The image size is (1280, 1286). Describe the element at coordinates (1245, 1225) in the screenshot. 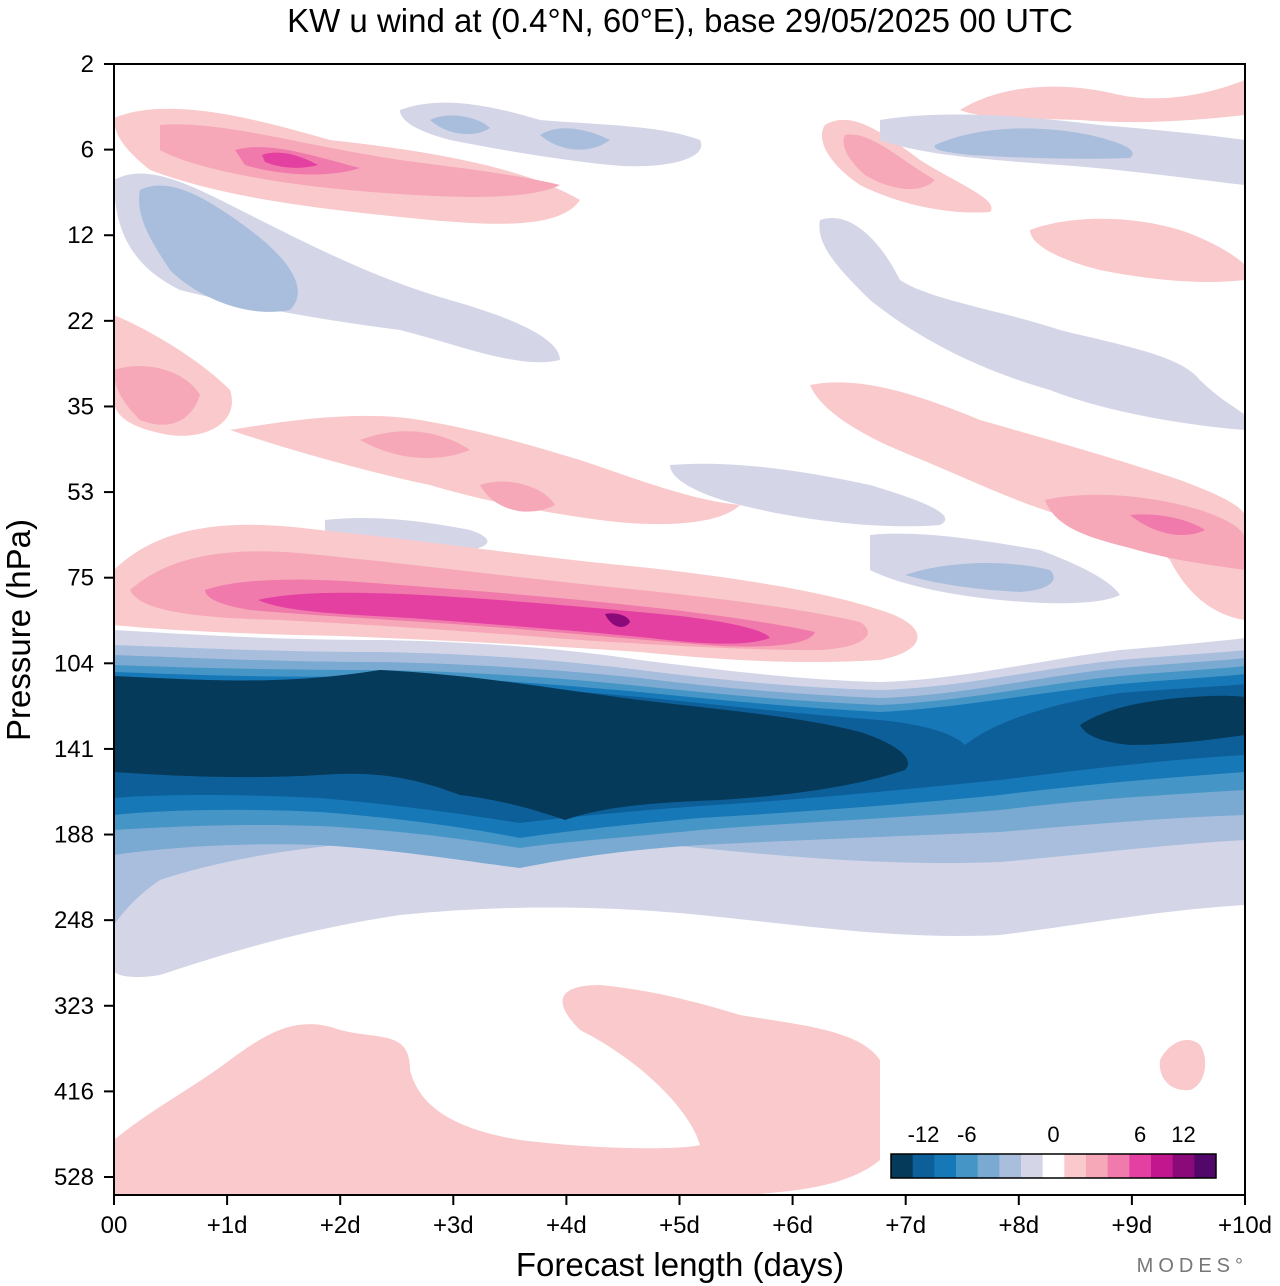

I see `x-tick-label: +10d` at that location.